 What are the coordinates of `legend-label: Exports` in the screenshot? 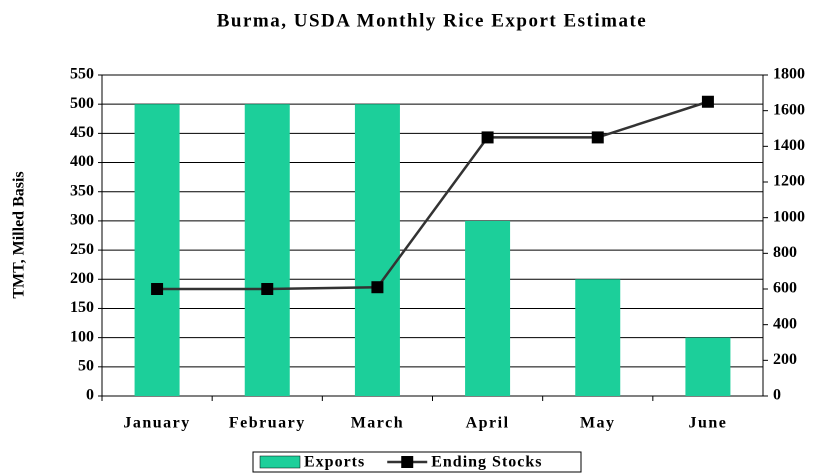 It's located at (334, 462).